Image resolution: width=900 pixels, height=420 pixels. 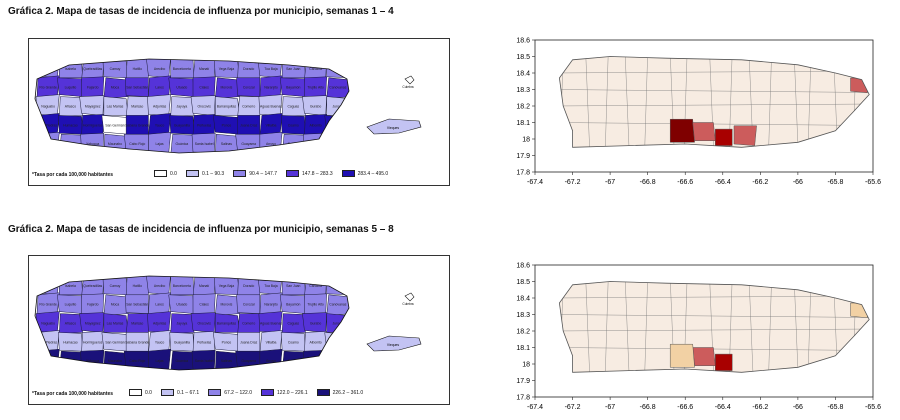 I want to click on legend-label: 67.2 – 122.0, so click(x=238, y=392).